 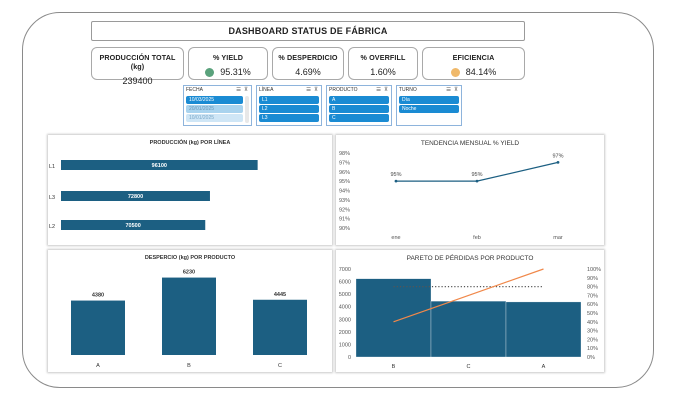 I want to click on y-tick-label: 6000, so click(x=345, y=283).